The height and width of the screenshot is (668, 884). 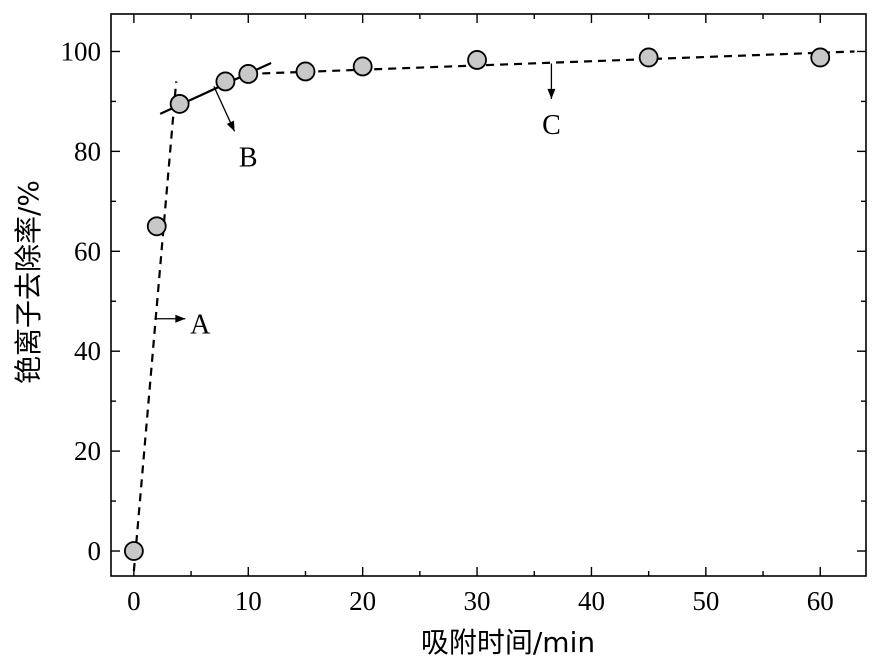 What do you see at coordinates (134, 601) in the screenshot?
I see `x-tick-label: 0` at bounding box center [134, 601].